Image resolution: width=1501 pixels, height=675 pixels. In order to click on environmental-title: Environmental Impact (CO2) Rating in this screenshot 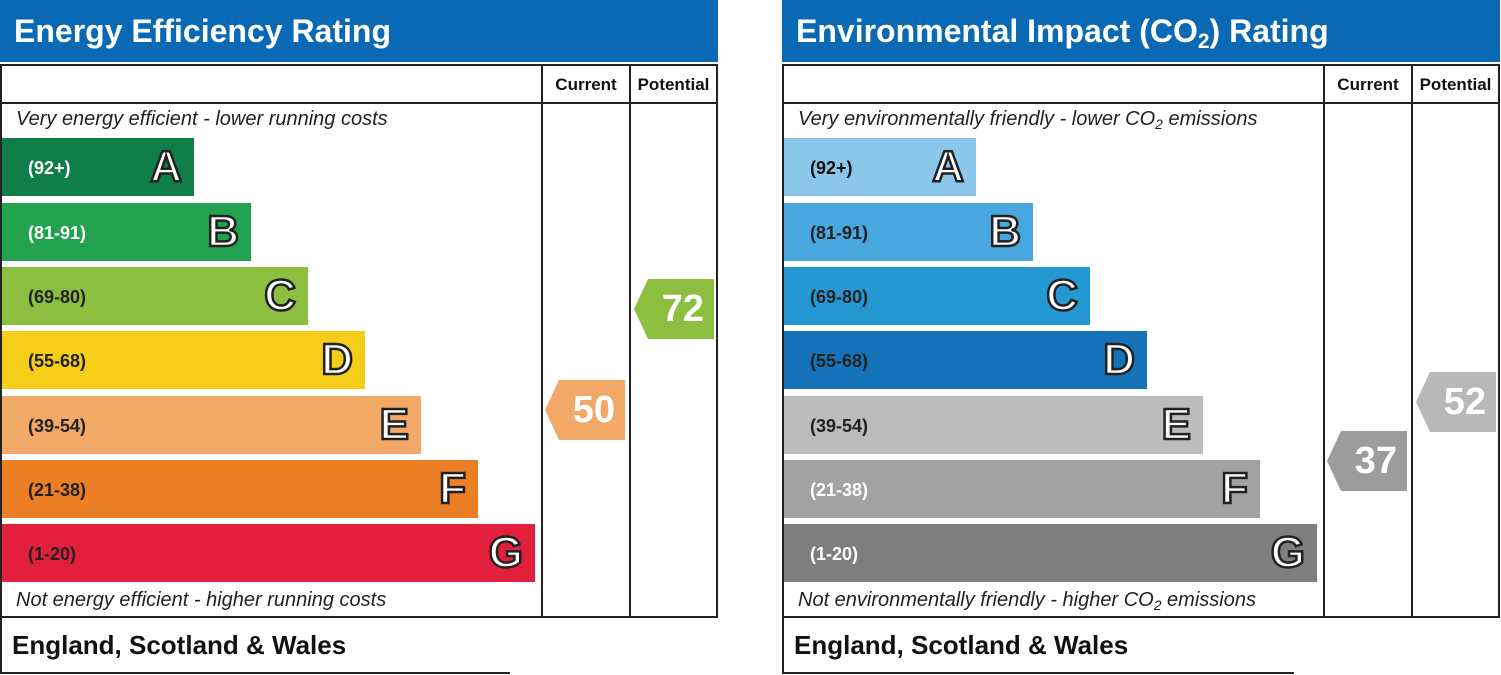, I will do `click(1141, 31)`.